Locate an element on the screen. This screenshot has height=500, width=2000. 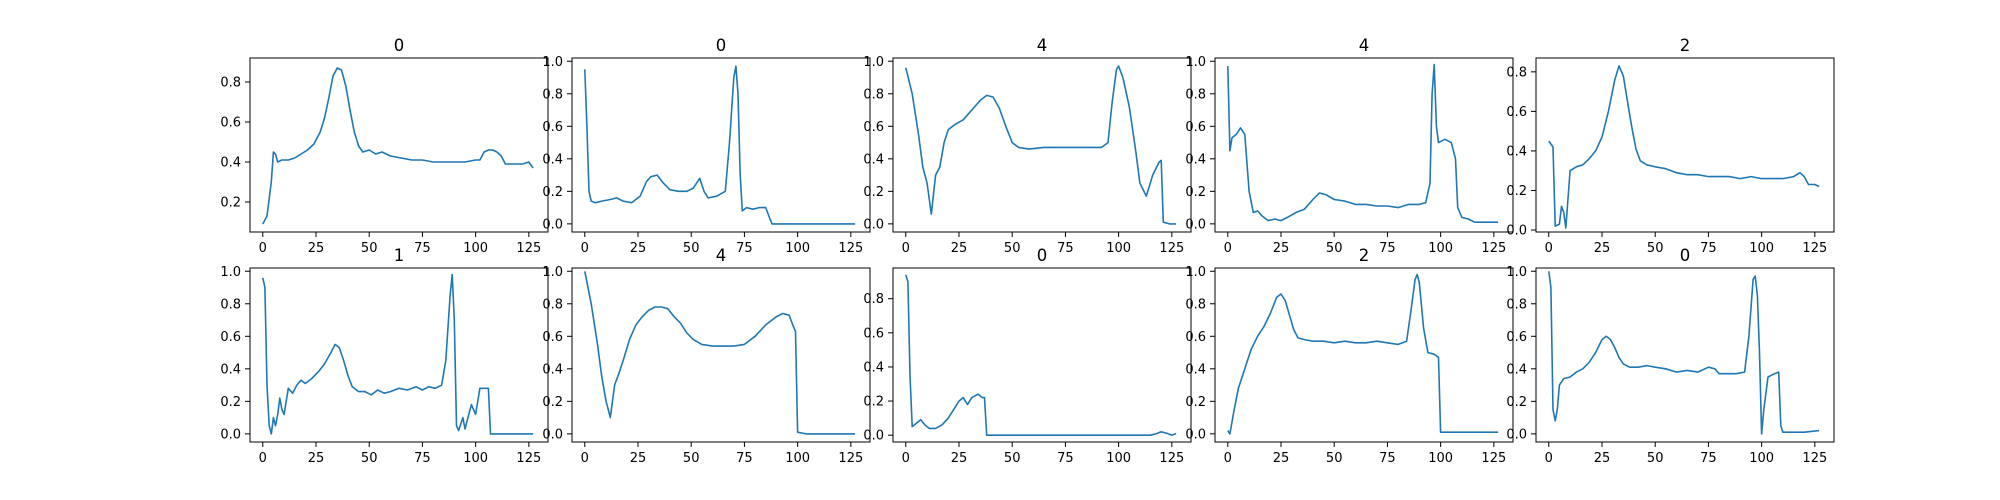
subplot-7: 0 25 50 75 100 125 0.0 0.2 0.4 0.6 0.8 1.0 4 is located at coordinates (706, 356).